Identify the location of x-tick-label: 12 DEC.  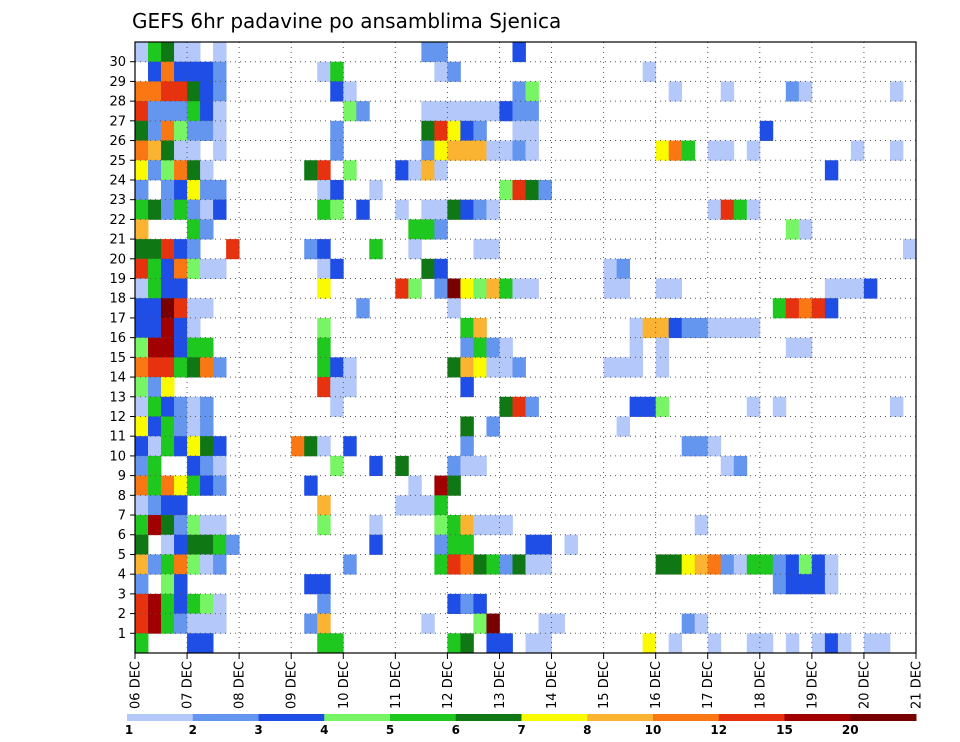
(448, 685).